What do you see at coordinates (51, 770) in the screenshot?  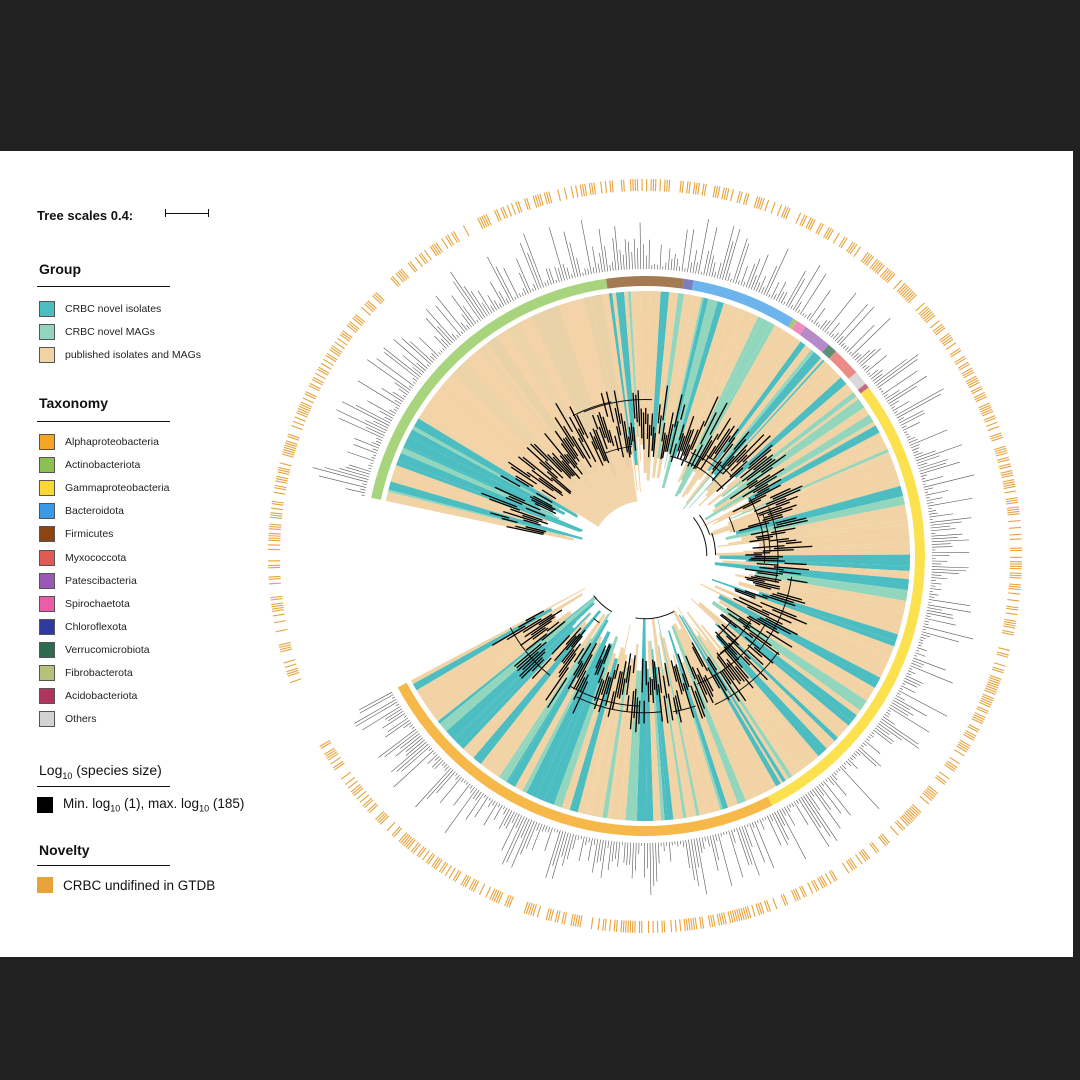 I see `species-size-title-log: Log` at bounding box center [51, 770].